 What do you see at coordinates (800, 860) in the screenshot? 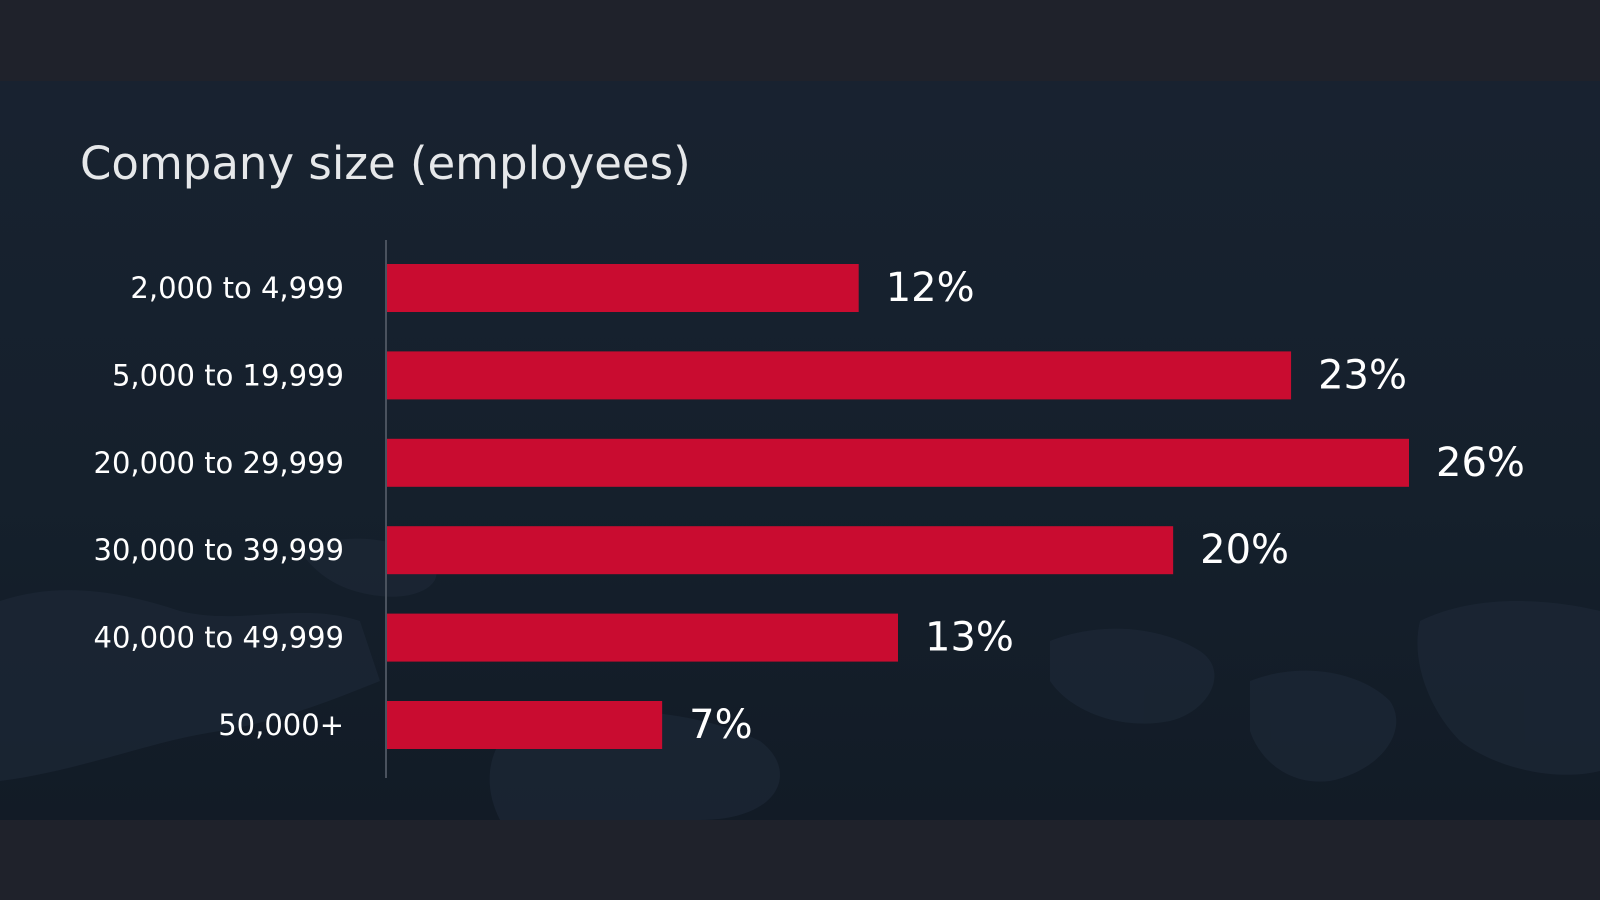
I see `bottom-letterbox-band` at bounding box center [800, 860].